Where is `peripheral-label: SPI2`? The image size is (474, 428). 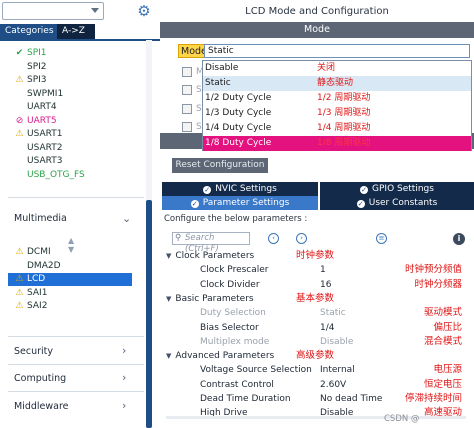 peripheral-label: SPI2 is located at coordinates (37, 66).